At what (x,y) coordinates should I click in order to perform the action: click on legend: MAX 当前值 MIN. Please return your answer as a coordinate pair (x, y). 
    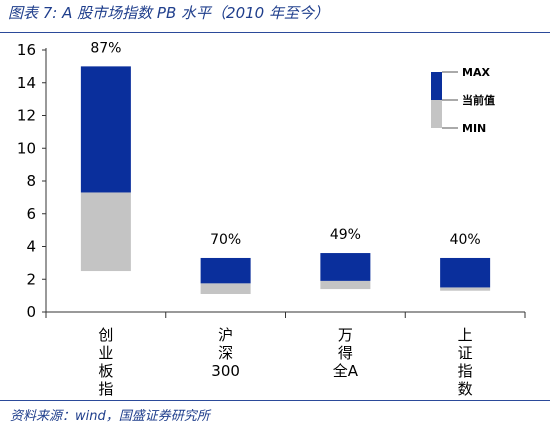
    Looking at the image, I should click on (463, 100).